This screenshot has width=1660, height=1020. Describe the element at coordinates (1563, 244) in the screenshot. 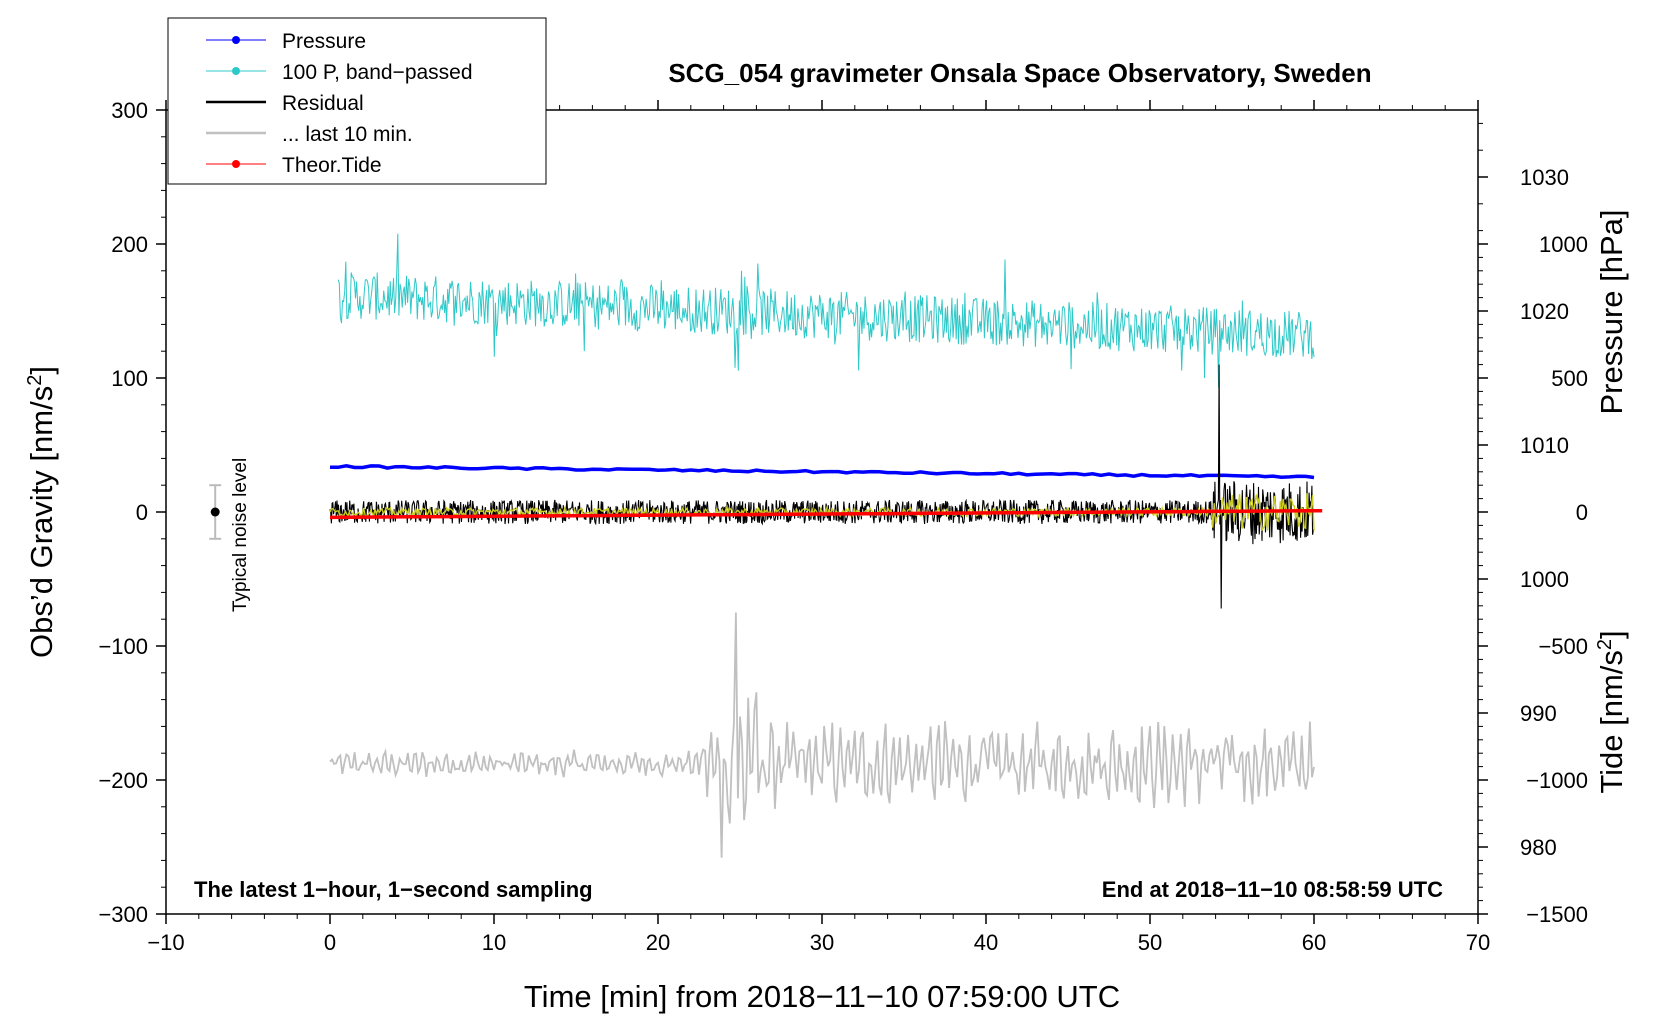

I see `tide-tick-label: 1000` at that location.